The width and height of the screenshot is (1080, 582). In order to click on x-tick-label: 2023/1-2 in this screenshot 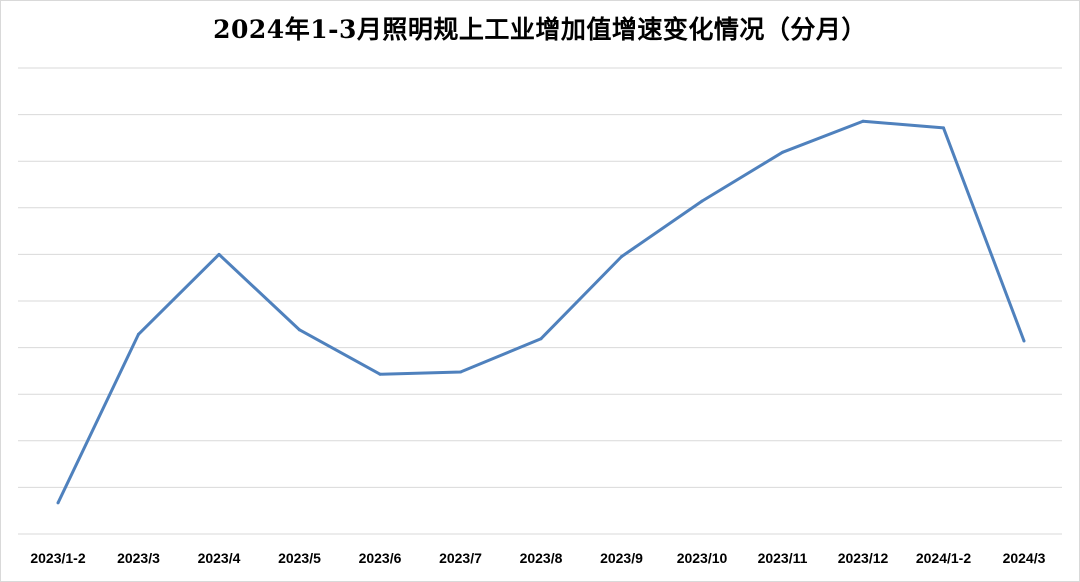, I will do `click(57, 558)`.